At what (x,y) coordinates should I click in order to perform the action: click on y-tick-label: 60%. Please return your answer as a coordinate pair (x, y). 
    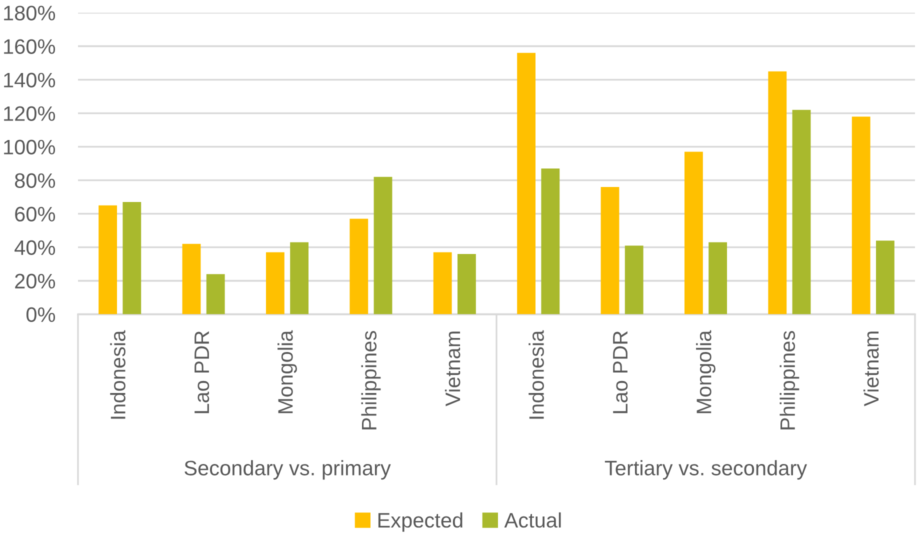
    Looking at the image, I should click on (35, 214).